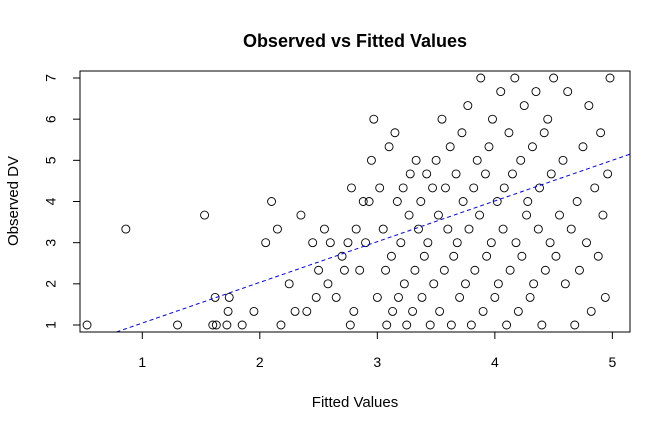 The width and height of the screenshot is (672, 432). Describe the element at coordinates (51, 78) in the screenshot. I see `y-tick-label: 7` at that location.